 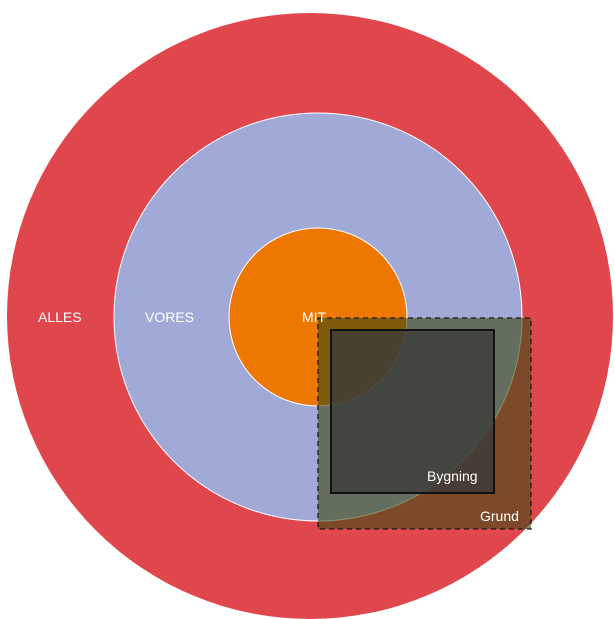 What do you see at coordinates (314, 317) in the screenshot?
I see `mit-label: MIT` at bounding box center [314, 317].